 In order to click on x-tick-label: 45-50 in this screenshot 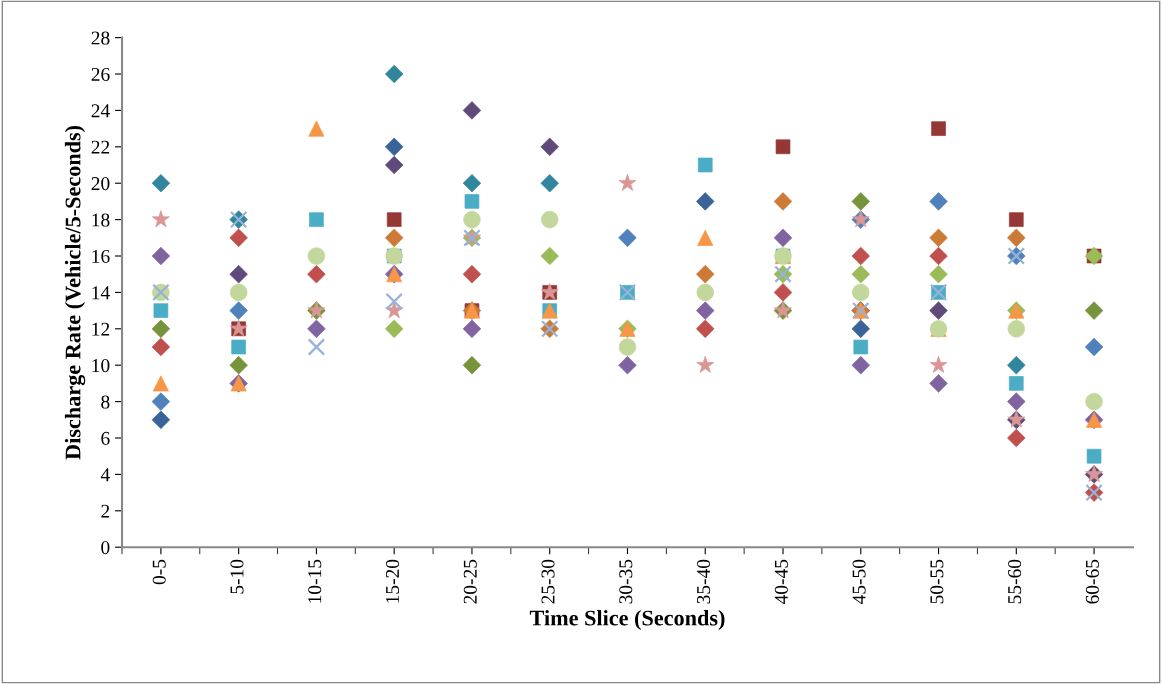, I will do `click(859, 581)`.